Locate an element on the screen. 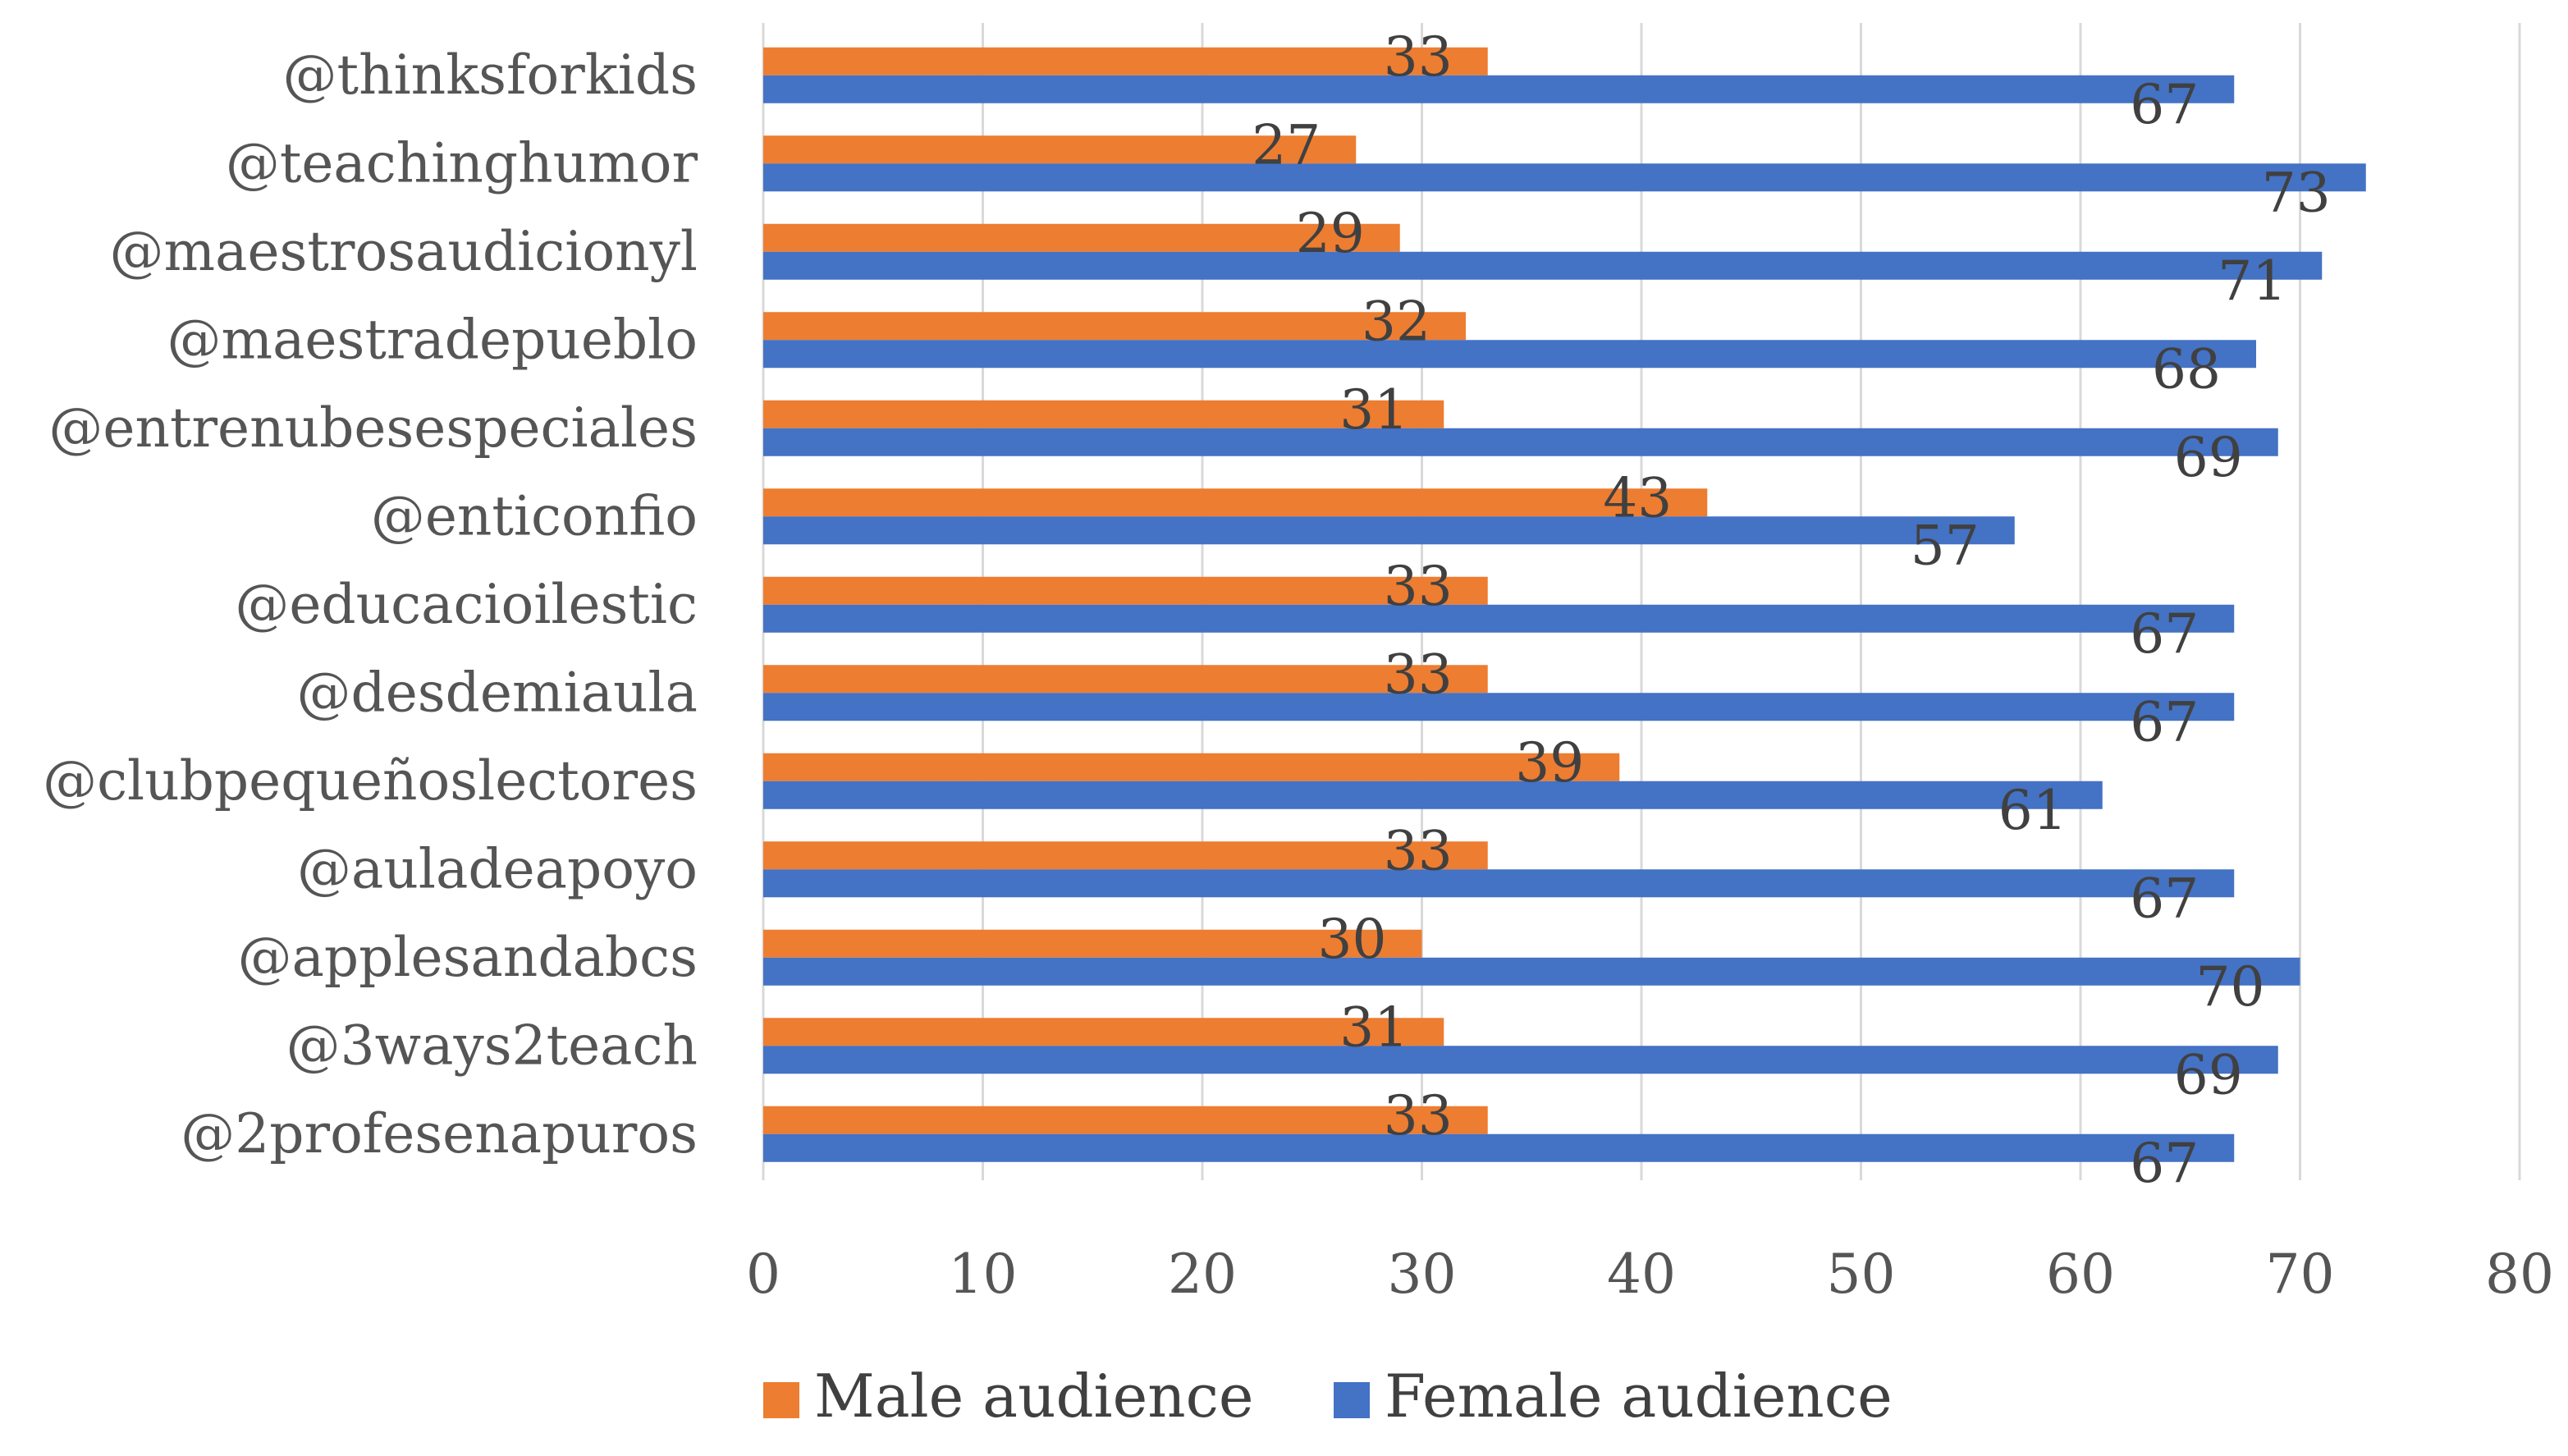  category-label: @maestrosaudicionyl is located at coordinates (404, 251).